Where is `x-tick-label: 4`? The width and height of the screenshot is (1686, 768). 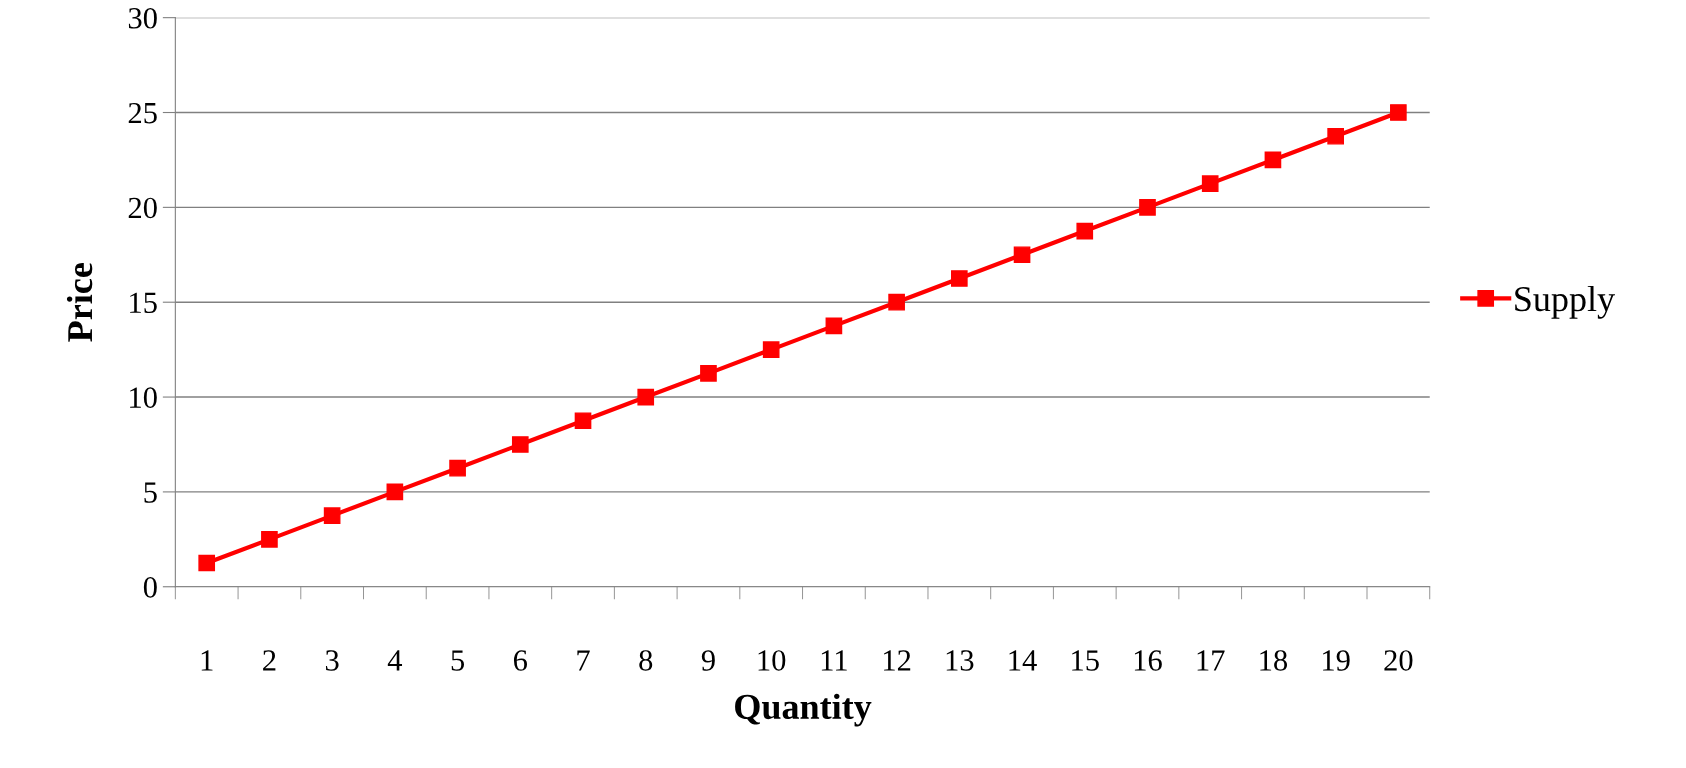
x-tick-label: 4 is located at coordinates (395, 660).